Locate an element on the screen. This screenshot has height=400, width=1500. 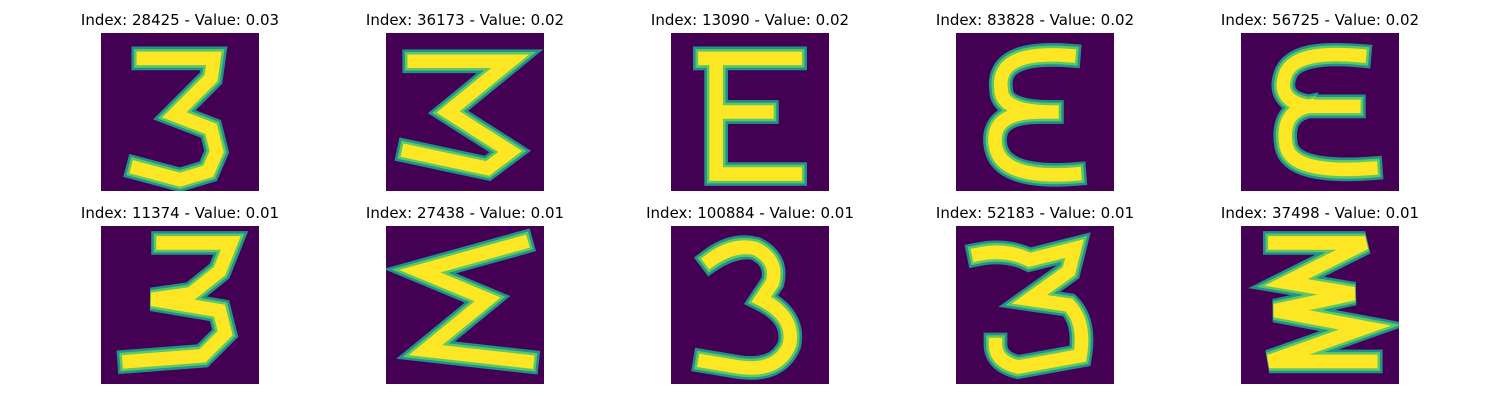
panel-8: Index: 100884 - Value: 0.01 is located at coordinates (750, 293).